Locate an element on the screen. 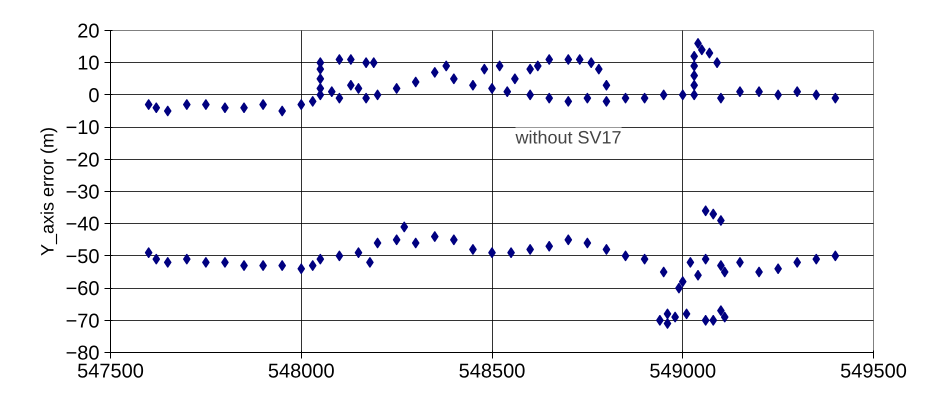  y-tick-label: −40 is located at coordinates (83, 225).